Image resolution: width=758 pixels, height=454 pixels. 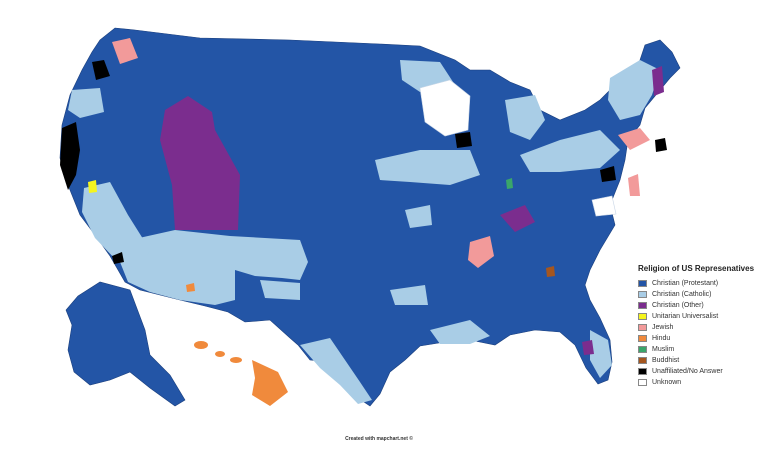 I want to click on legend-label: Buddhist, so click(x=666, y=360).